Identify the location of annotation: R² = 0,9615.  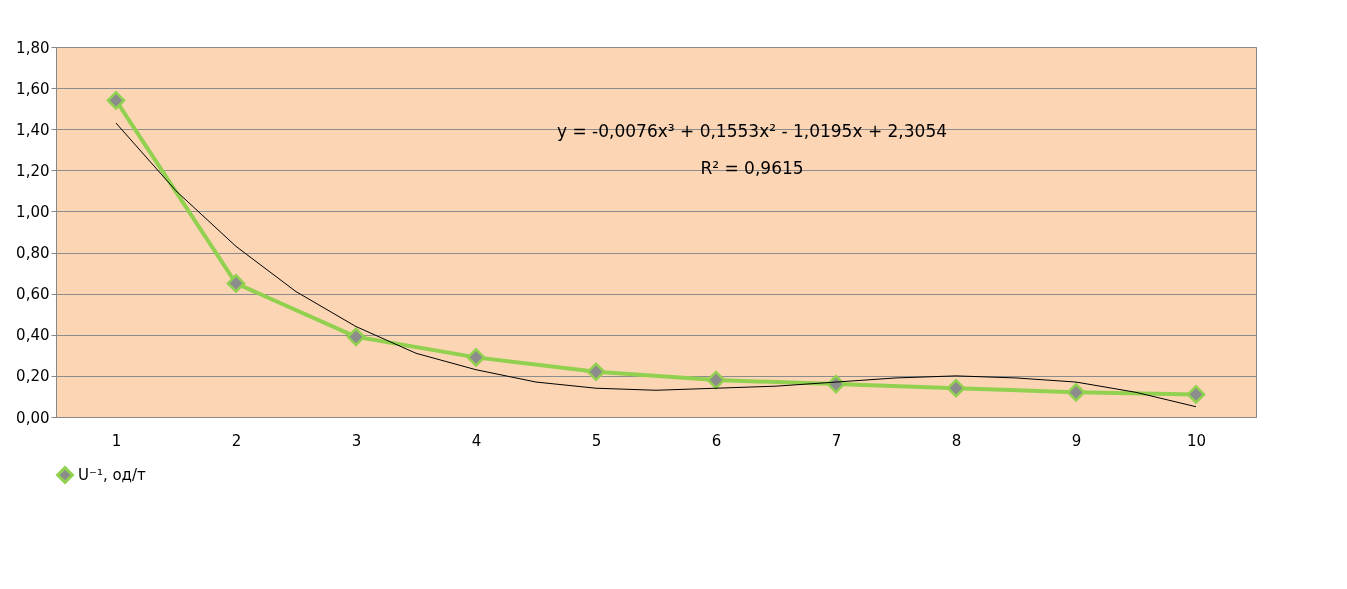
(752, 168).